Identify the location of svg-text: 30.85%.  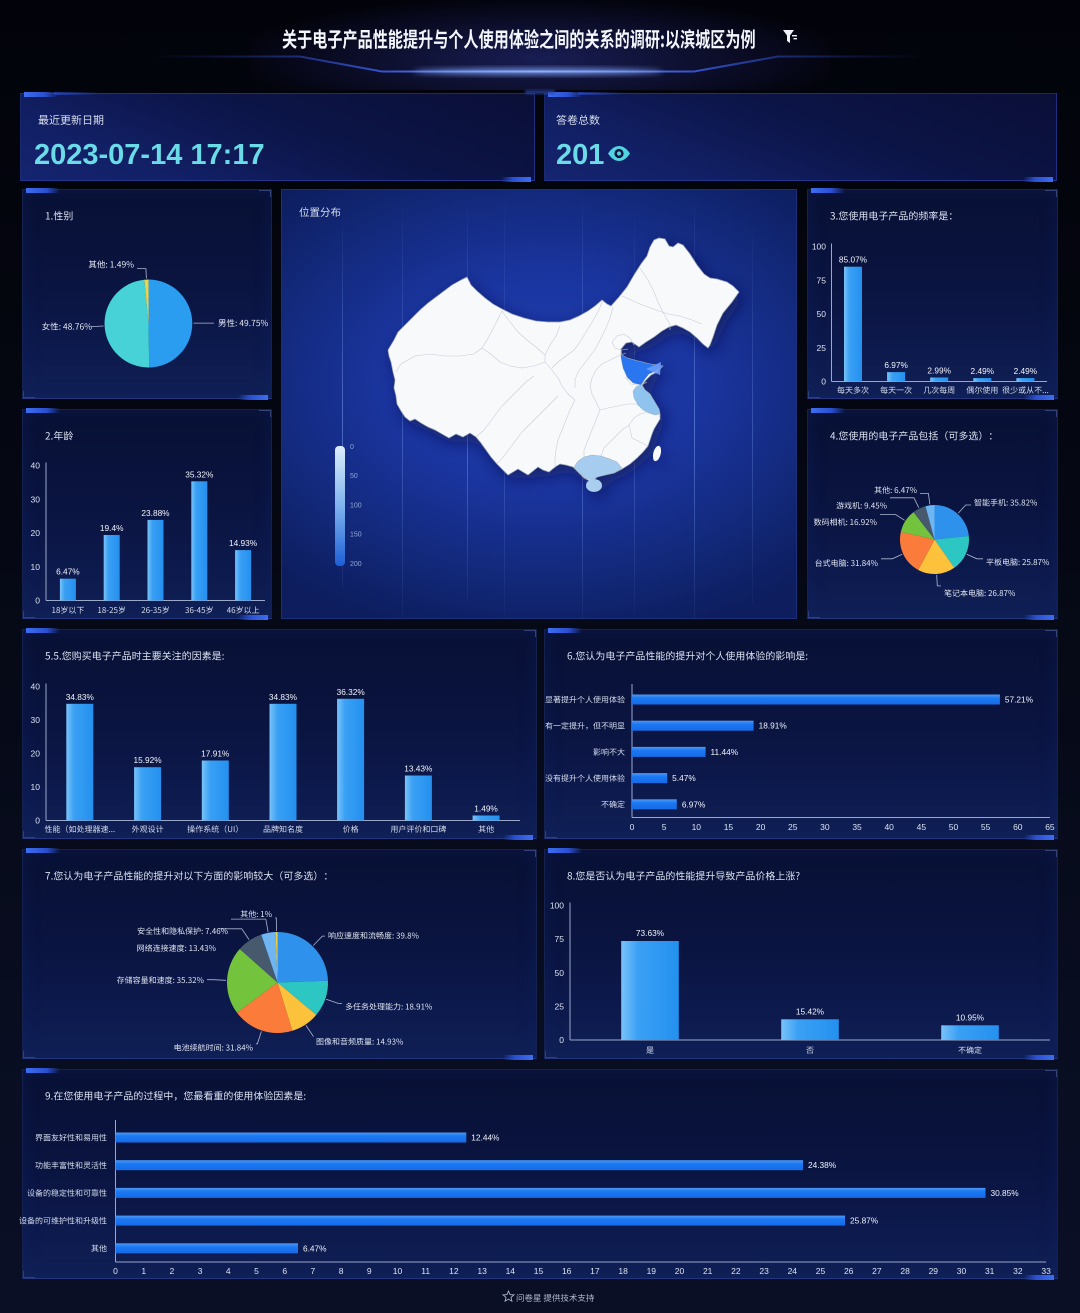
(1004, 1193).